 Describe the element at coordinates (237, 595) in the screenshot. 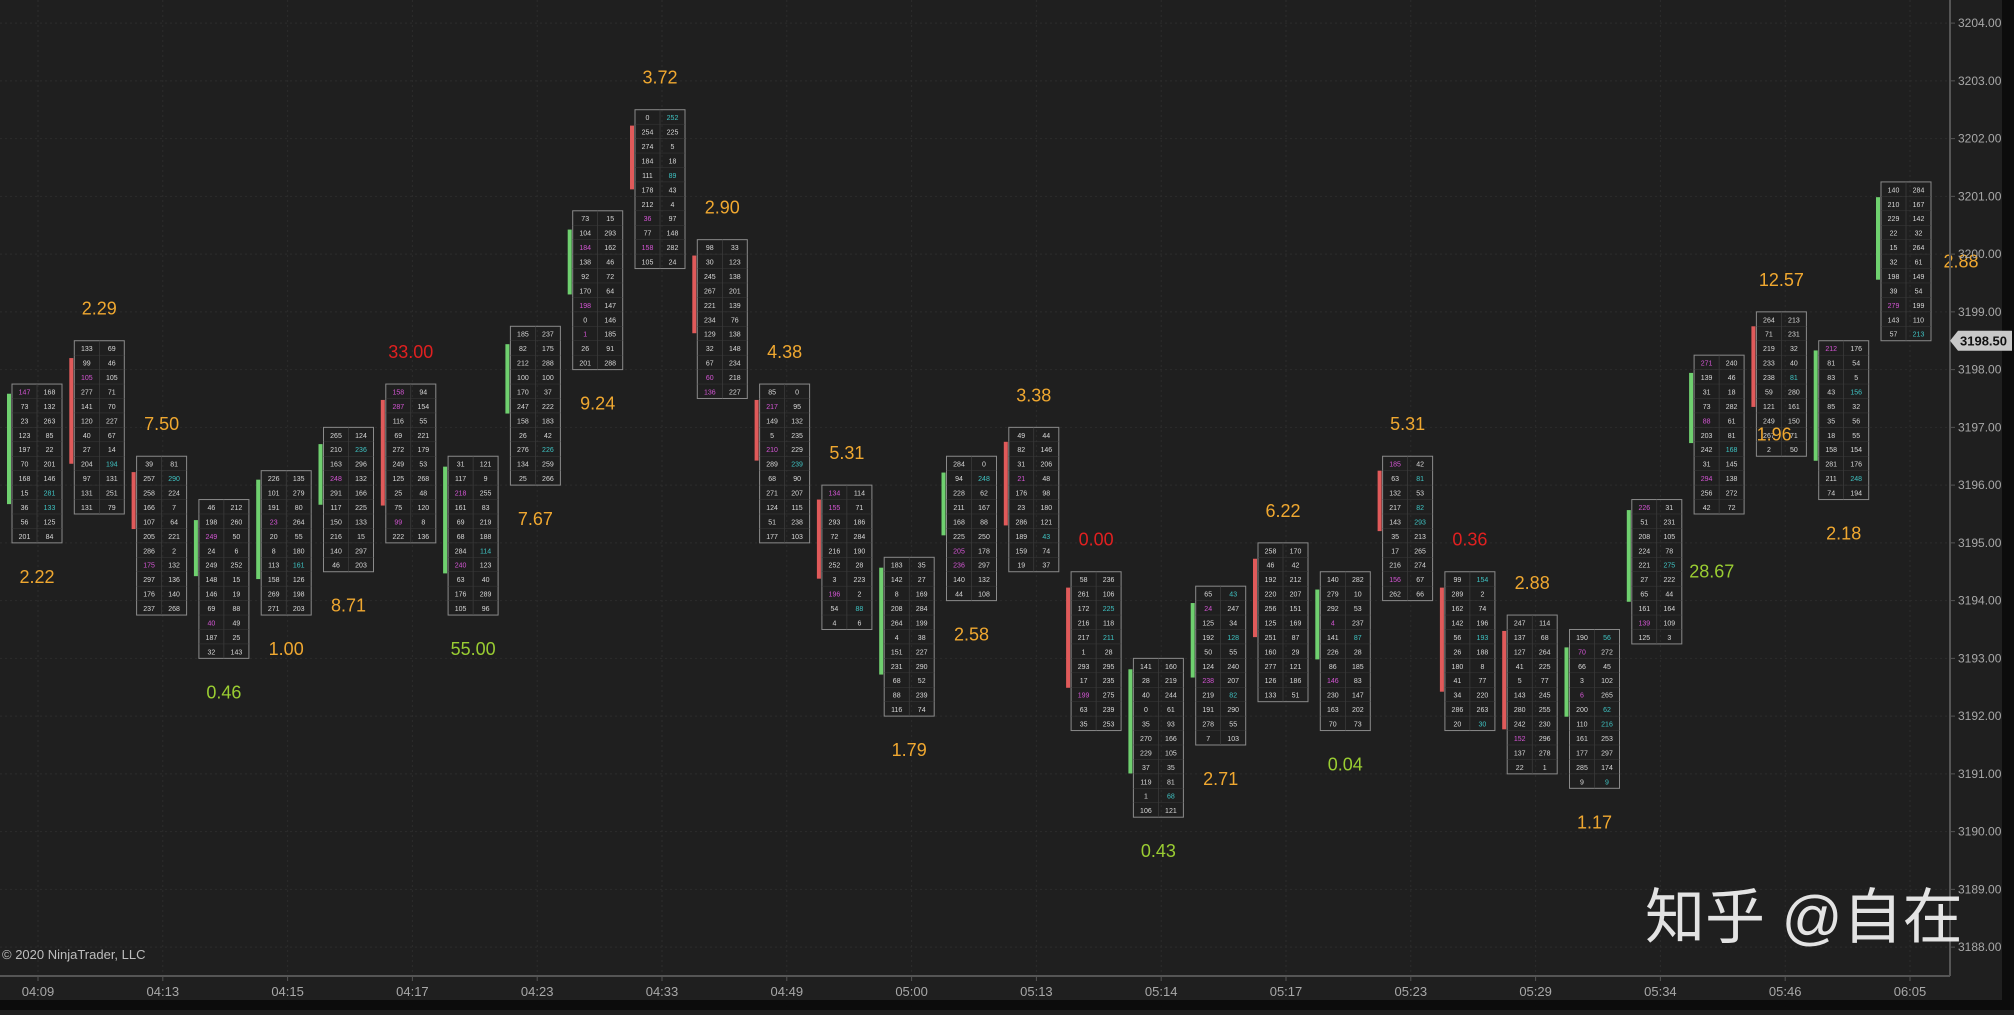

I see `footprint-ask-value: 19` at that location.